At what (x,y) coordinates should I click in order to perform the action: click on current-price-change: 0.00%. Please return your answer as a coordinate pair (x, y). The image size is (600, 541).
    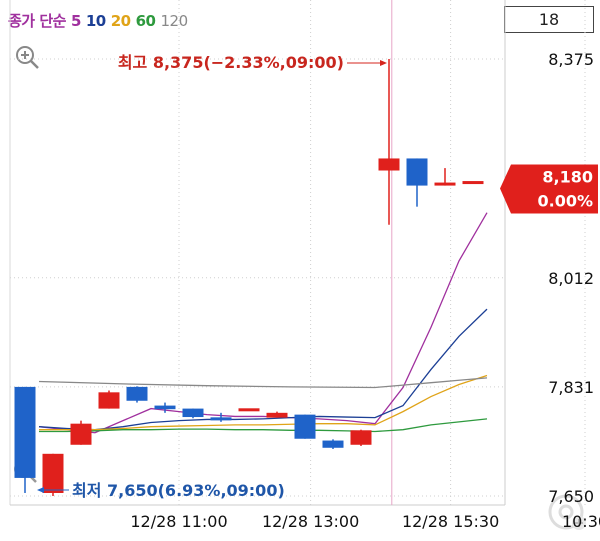
    Looking at the image, I should click on (565, 201).